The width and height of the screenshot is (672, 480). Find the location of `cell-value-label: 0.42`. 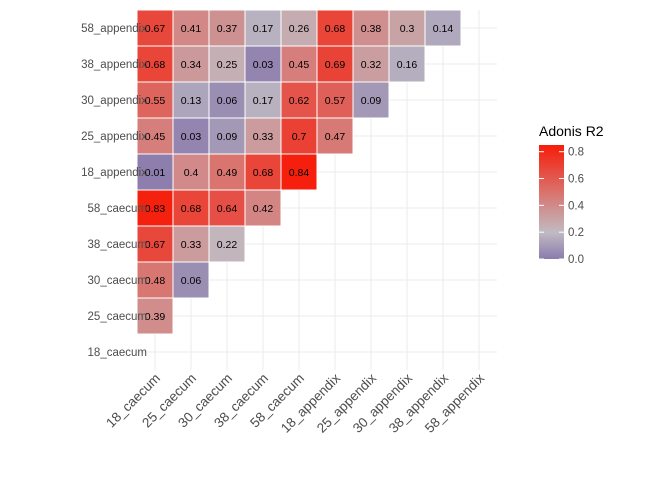

cell-value-label: 0.42 is located at coordinates (263, 209).